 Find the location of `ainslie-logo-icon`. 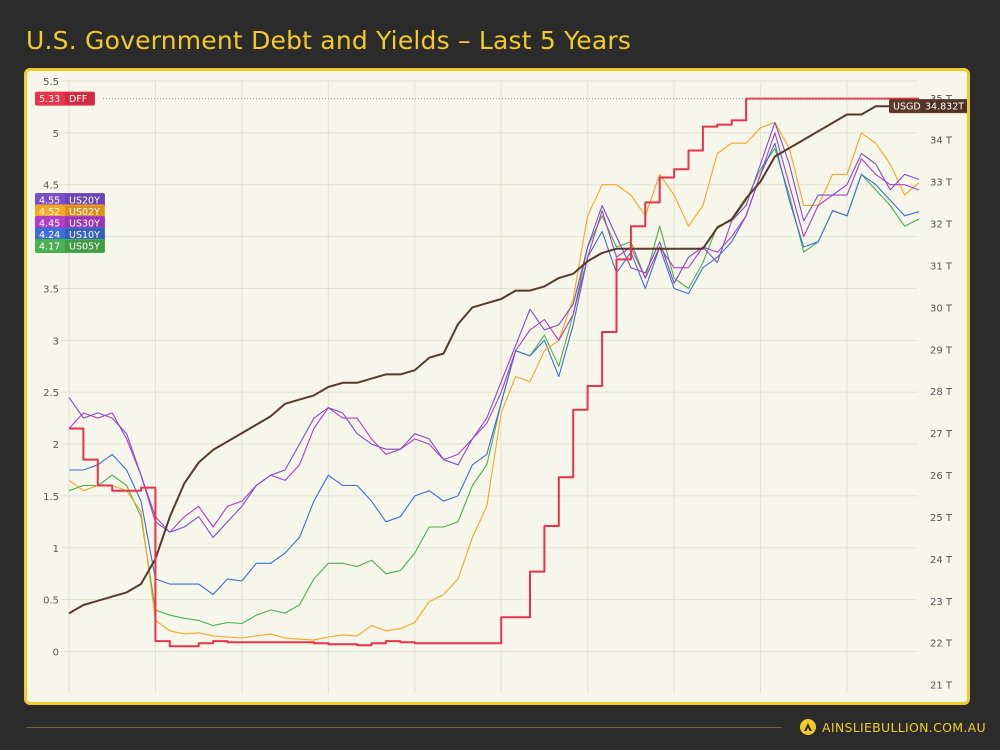

ainslie-logo-icon is located at coordinates (808, 727).